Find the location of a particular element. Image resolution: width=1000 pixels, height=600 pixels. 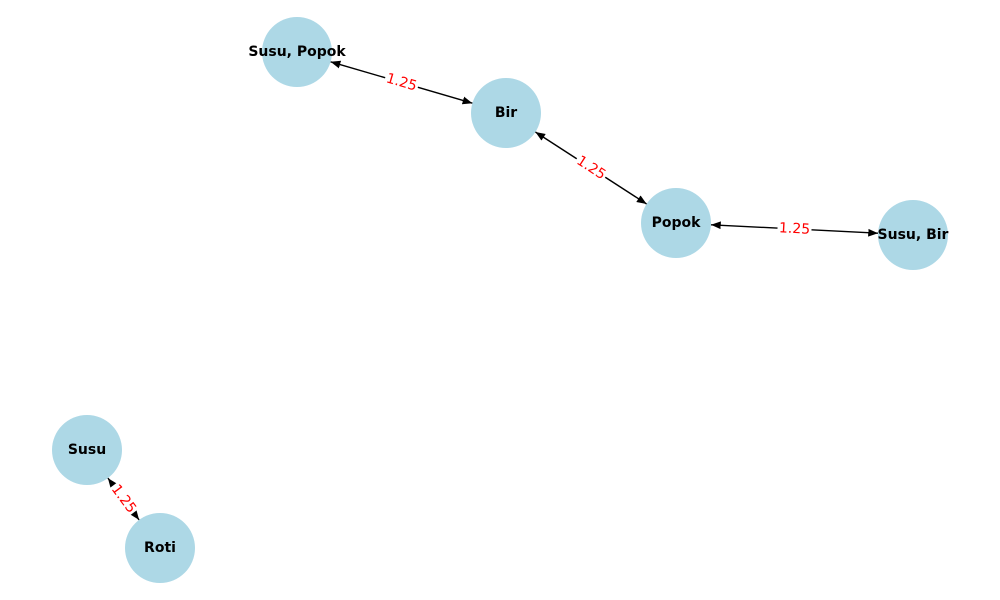

graph-node: Susu is located at coordinates (87, 450).